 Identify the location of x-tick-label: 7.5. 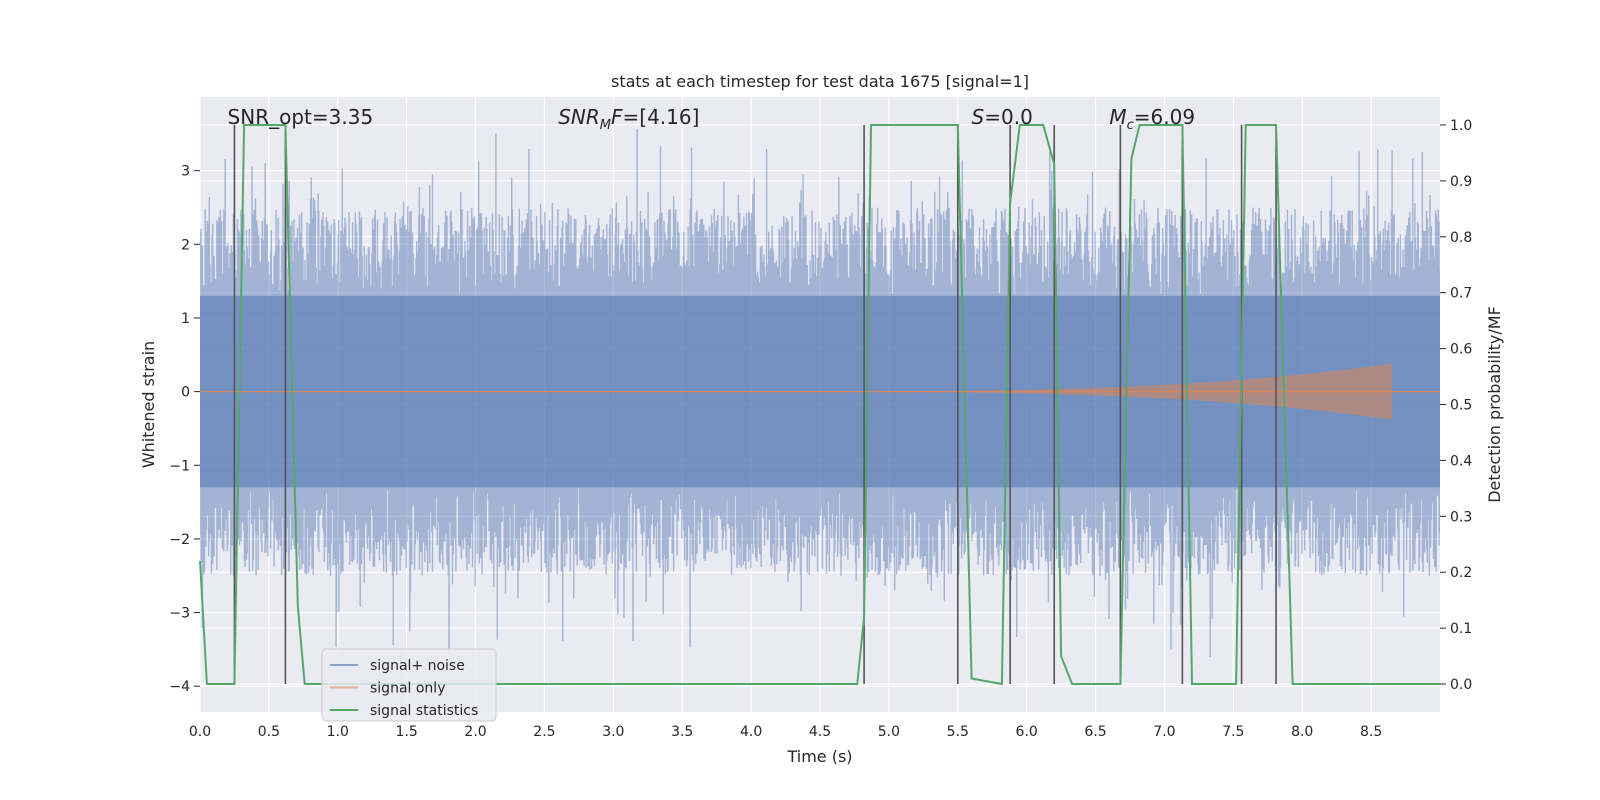
(1233, 732).